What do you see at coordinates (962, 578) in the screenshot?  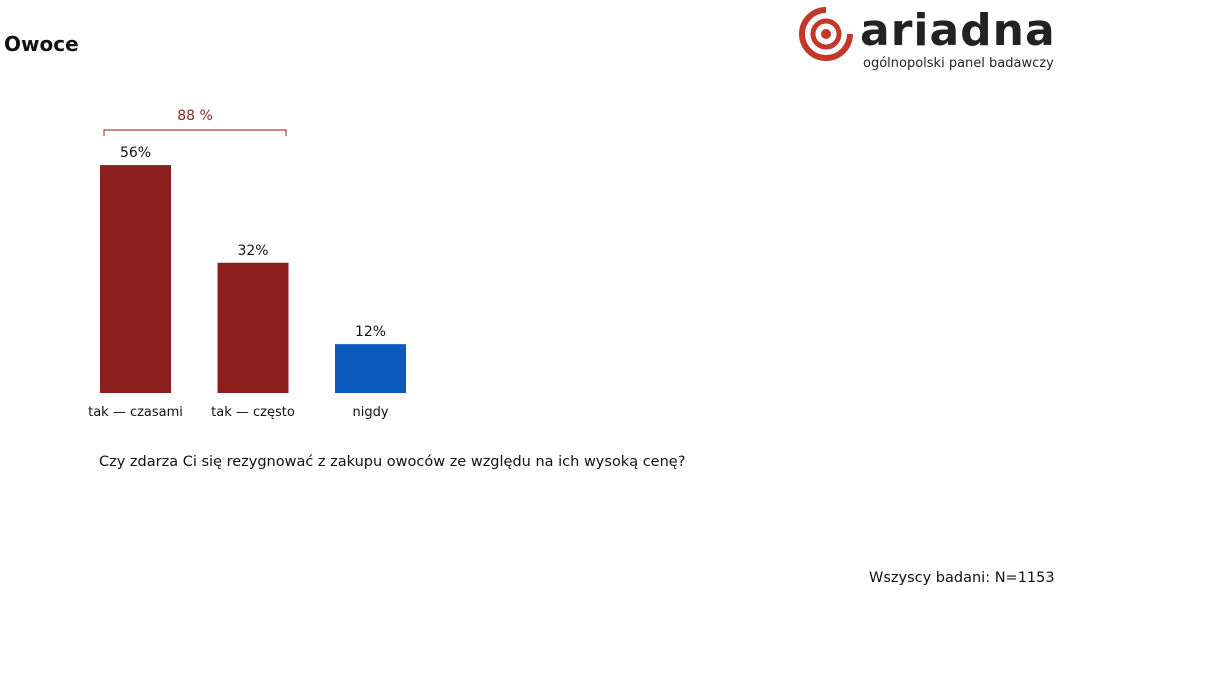 I see `sample-note: Wszyscy badani: N=1153` at bounding box center [962, 578].